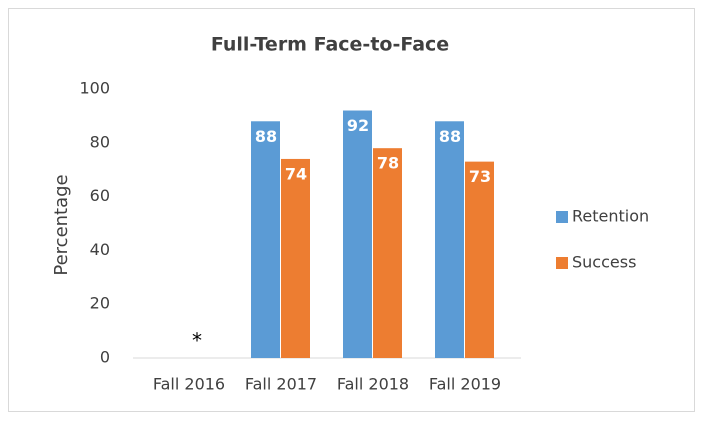  I want to click on data-label: 92, so click(358, 125).